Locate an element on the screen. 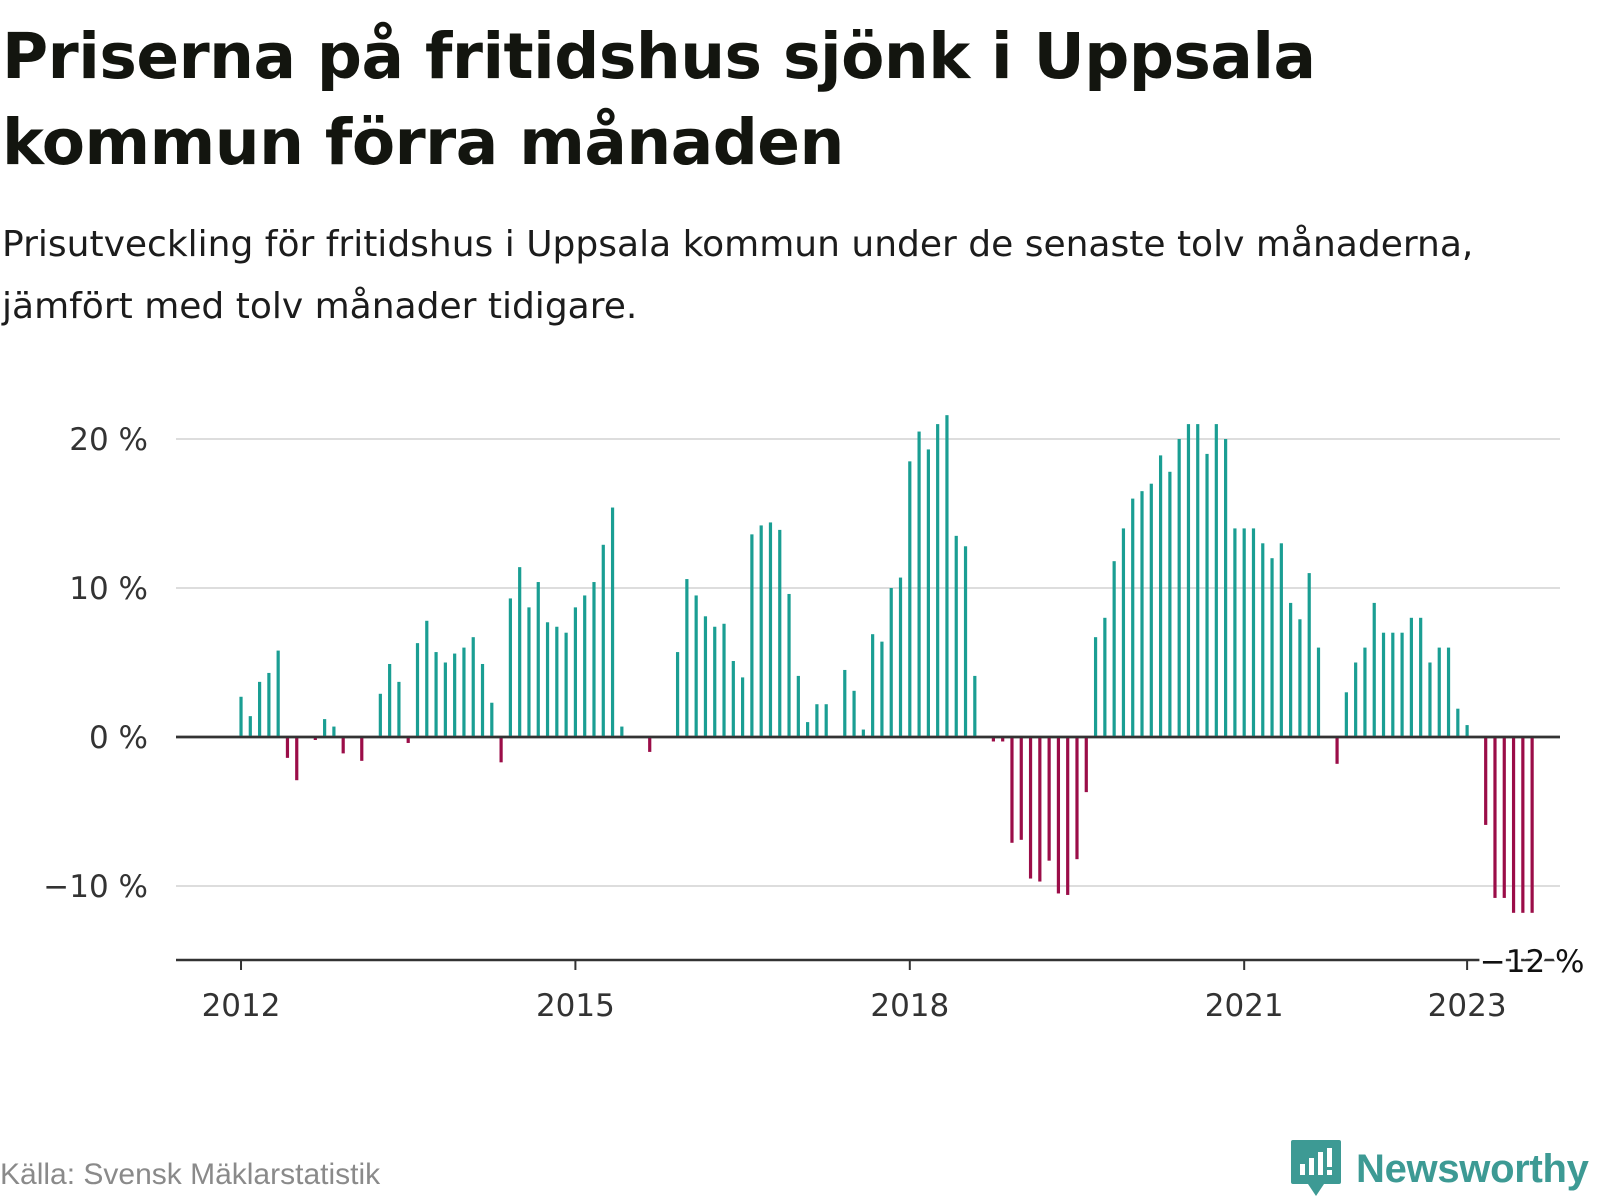  y-tick-label: 0 % is located at coordinates (118, 738).